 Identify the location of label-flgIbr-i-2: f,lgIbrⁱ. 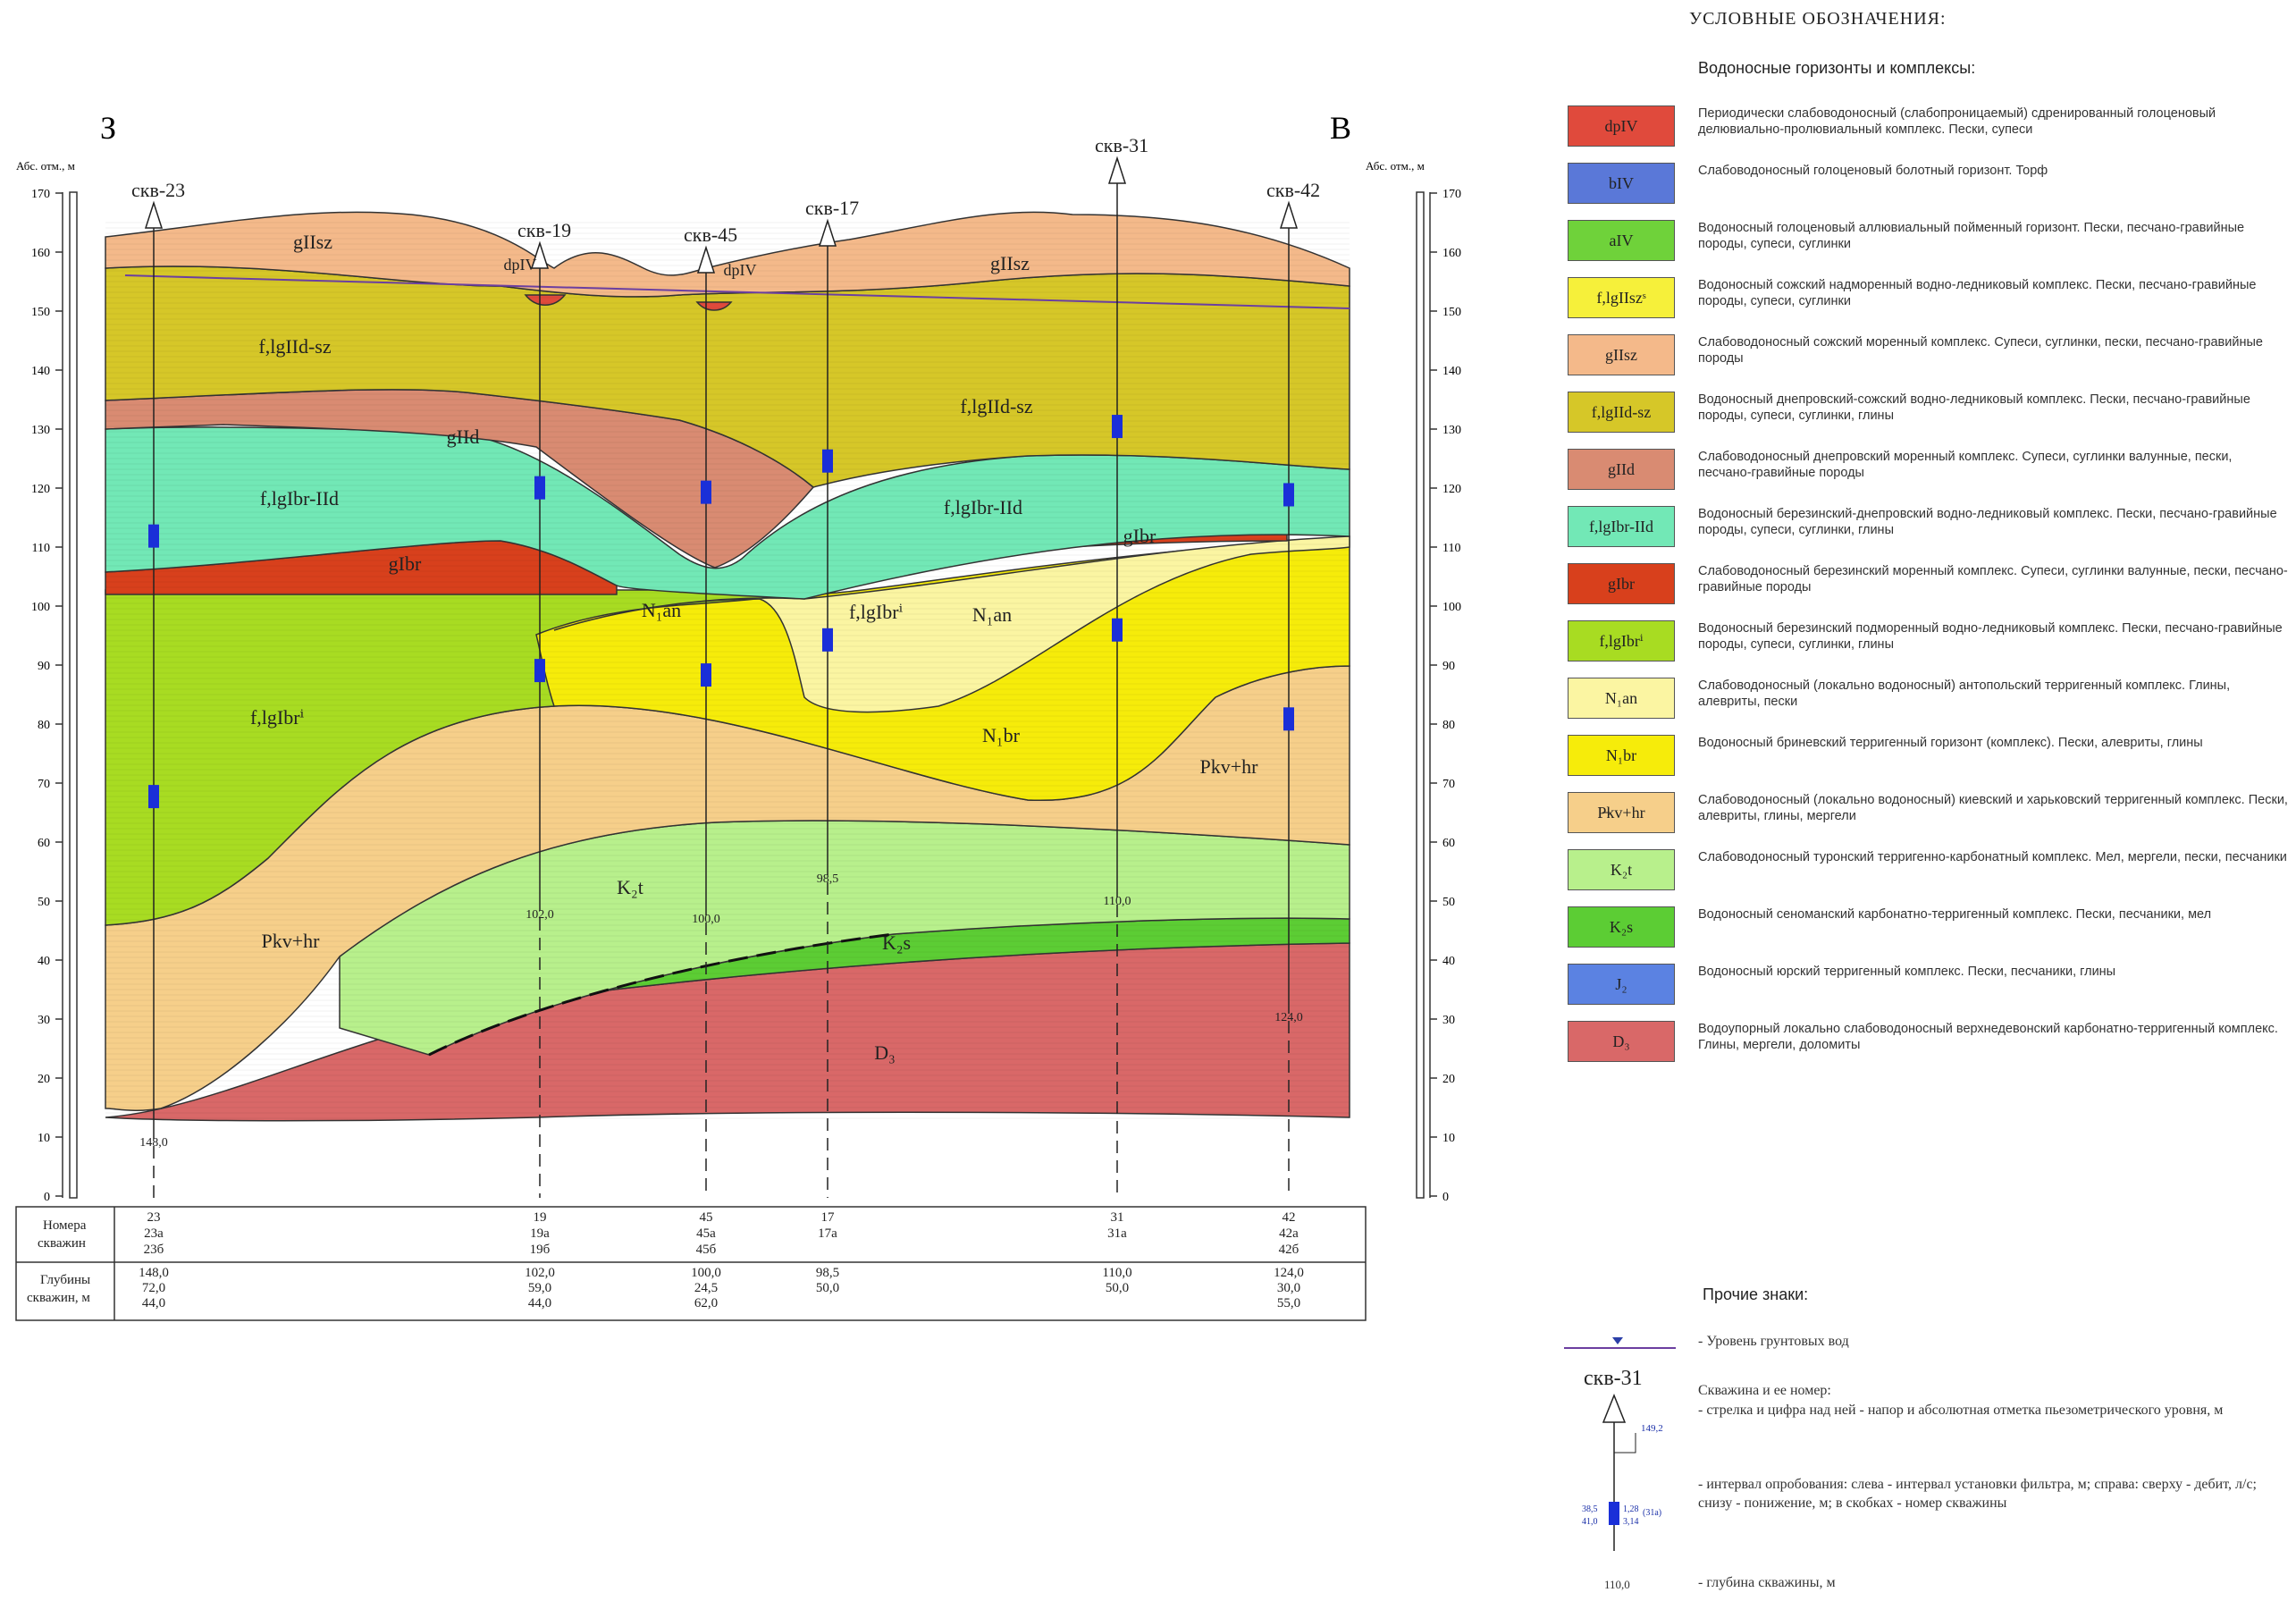
(876, 612).